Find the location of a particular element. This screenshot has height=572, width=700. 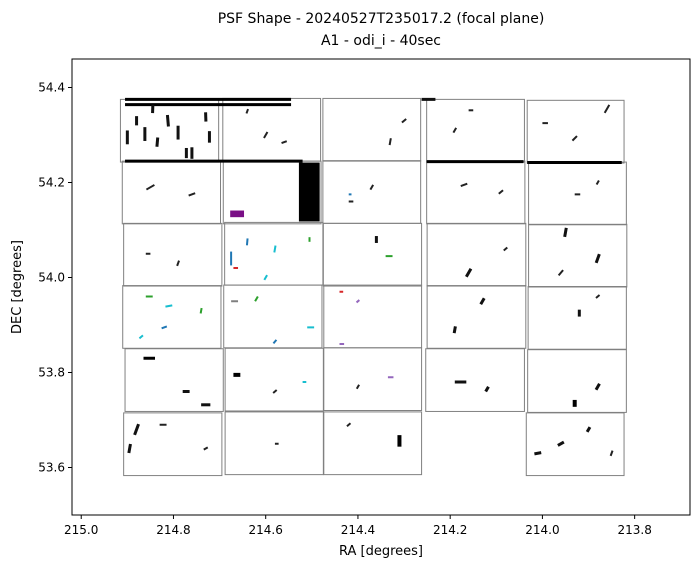

y-axis-label: DEC [degrees] is located at coordinates (17, 287).